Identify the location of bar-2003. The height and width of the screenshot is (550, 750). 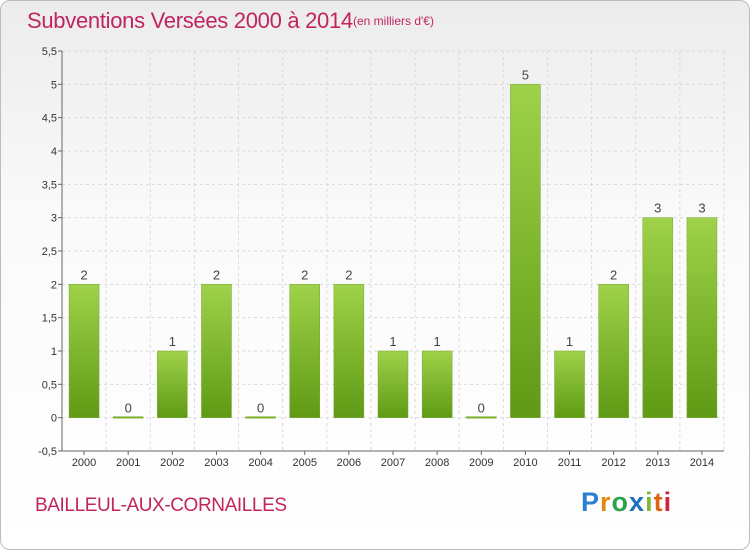
(216, 351).